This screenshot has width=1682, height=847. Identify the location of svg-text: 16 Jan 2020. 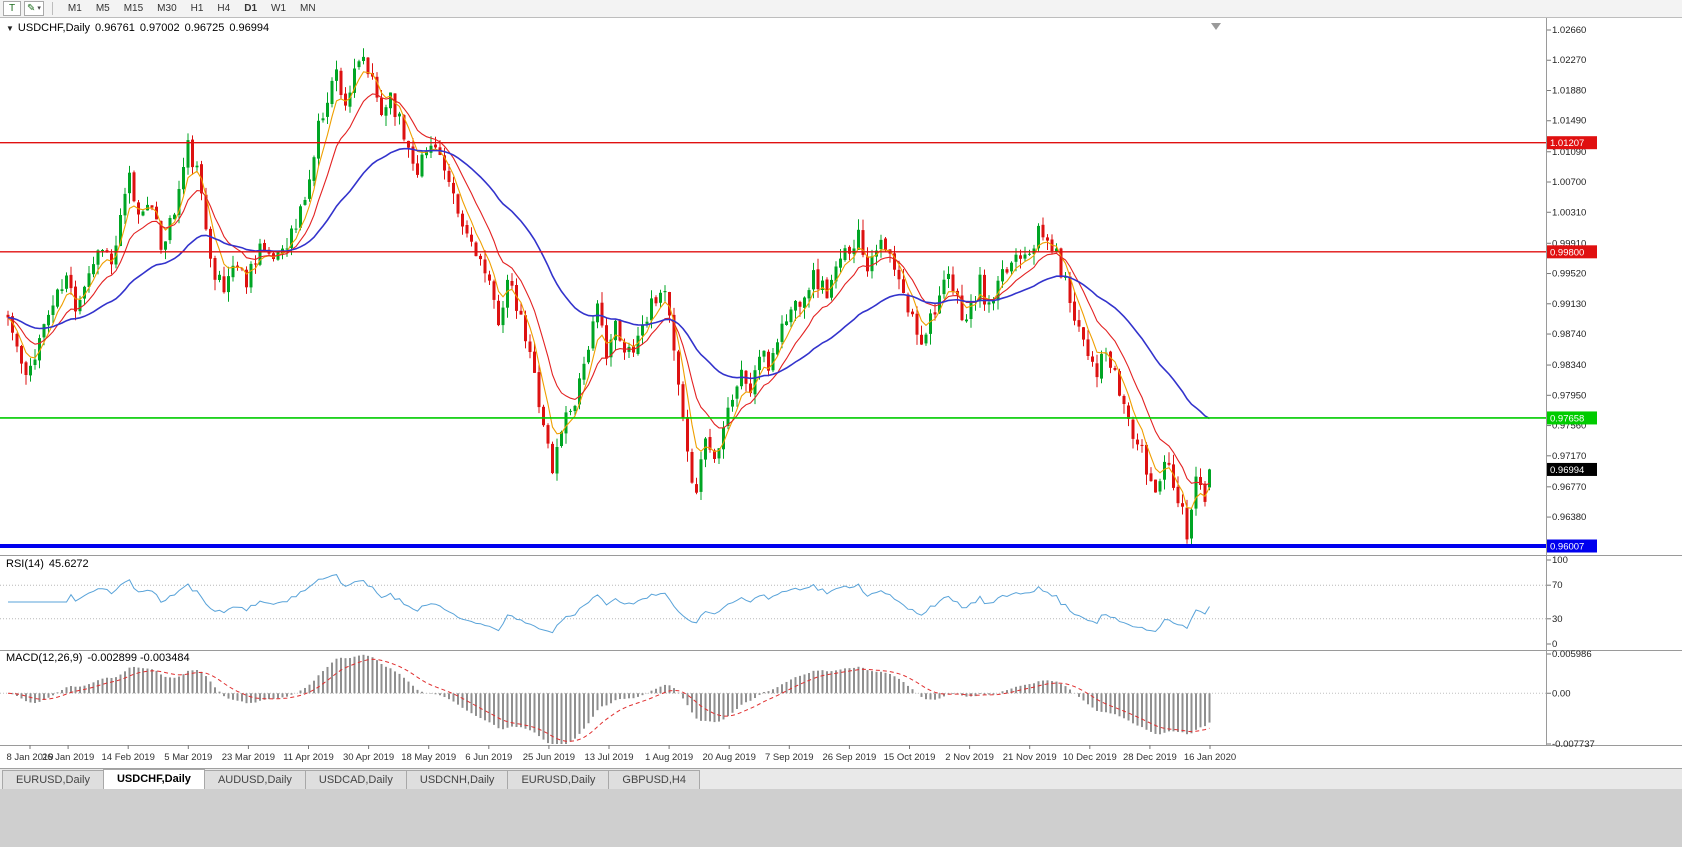
(1210, 757).